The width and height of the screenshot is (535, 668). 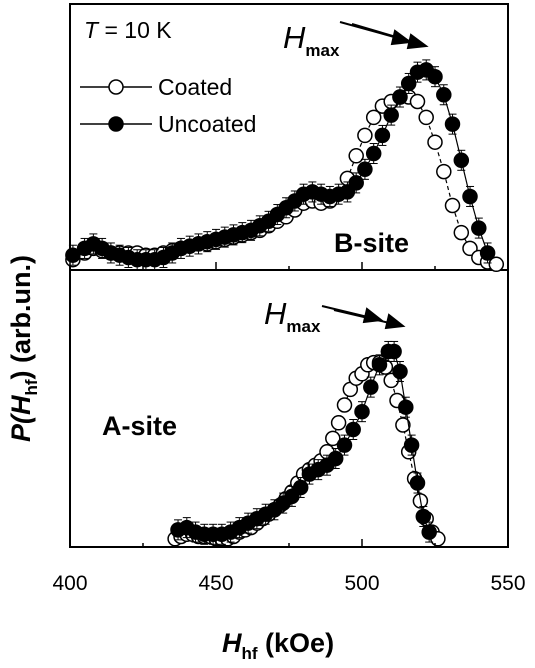 What do you see at coordinates (384, 35) in the screenshot?
I see `hmax-arrows-top` at bounding box center [384, 35].